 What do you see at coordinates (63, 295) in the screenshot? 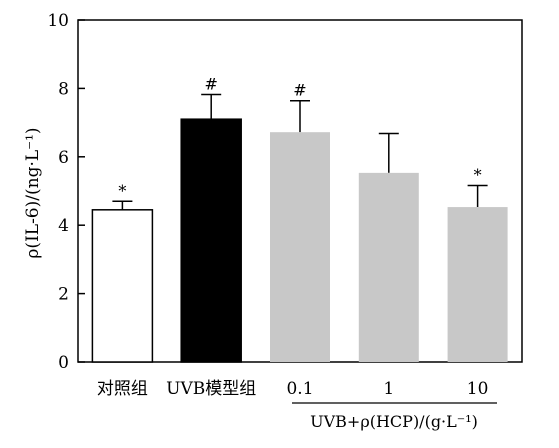
I see `y-tick-label: 2` at bounding box center [63, 295].